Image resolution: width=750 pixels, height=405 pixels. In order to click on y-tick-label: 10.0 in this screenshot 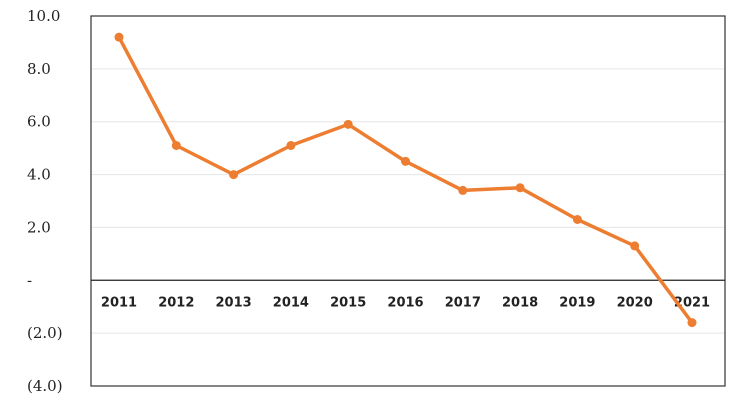, I will do `click(43, 16)`.